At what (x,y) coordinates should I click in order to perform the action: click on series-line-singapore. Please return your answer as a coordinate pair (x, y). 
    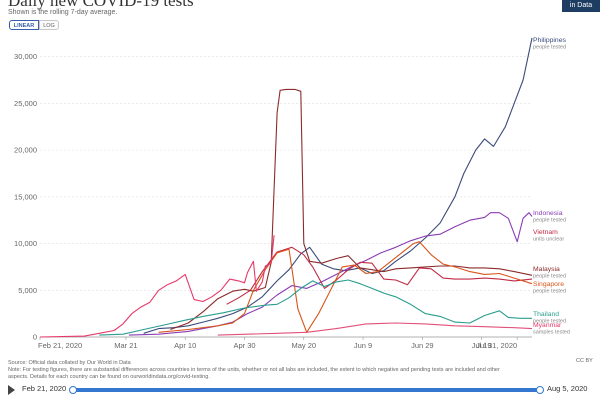
    Looking at the image, I should click on (345, 287).